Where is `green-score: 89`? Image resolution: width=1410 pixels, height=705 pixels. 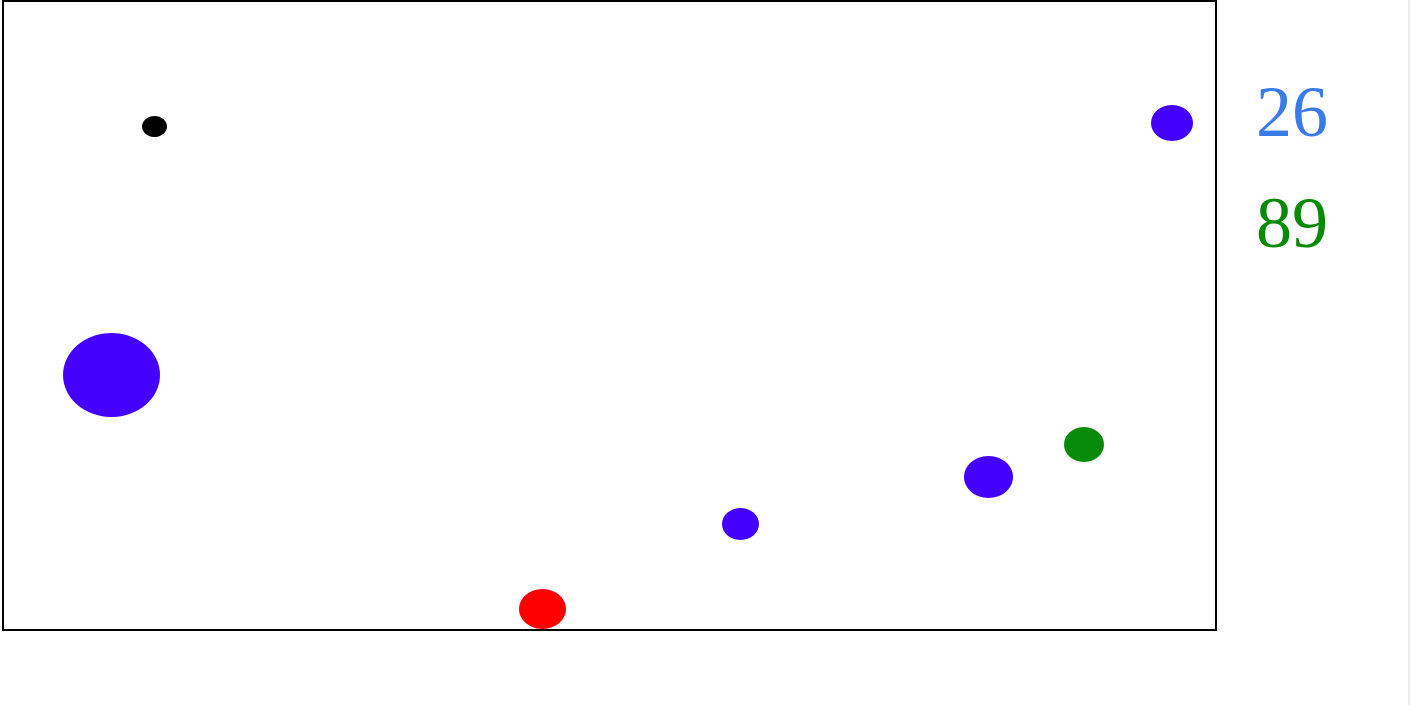
green-score: 89 is located at coordinates (1292, 223).